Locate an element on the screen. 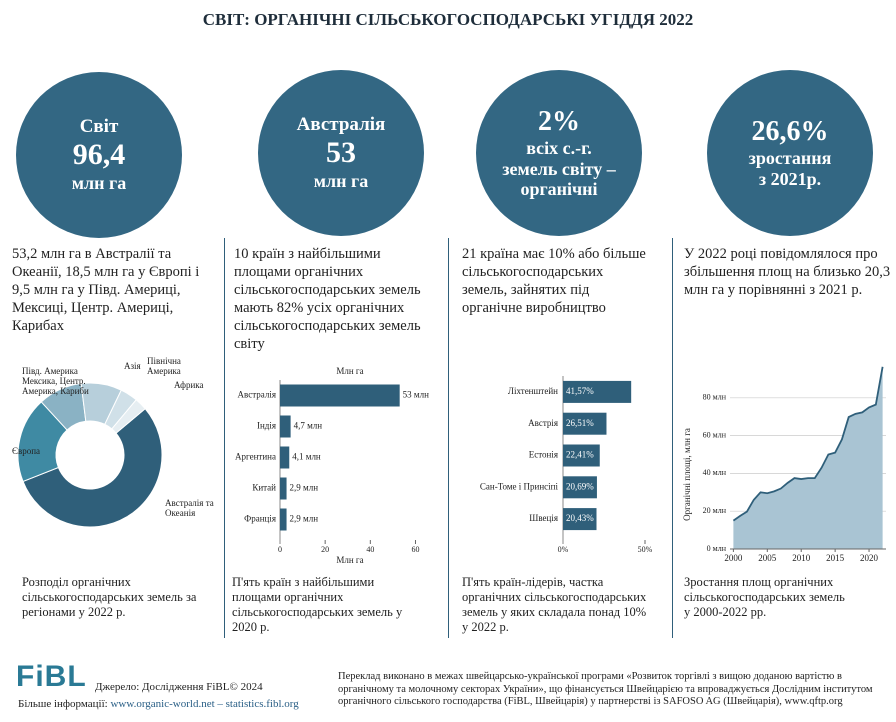 This screenshot has height=722, width=896. y-tick-label: 40 млн is located at coordinates (715, 472).